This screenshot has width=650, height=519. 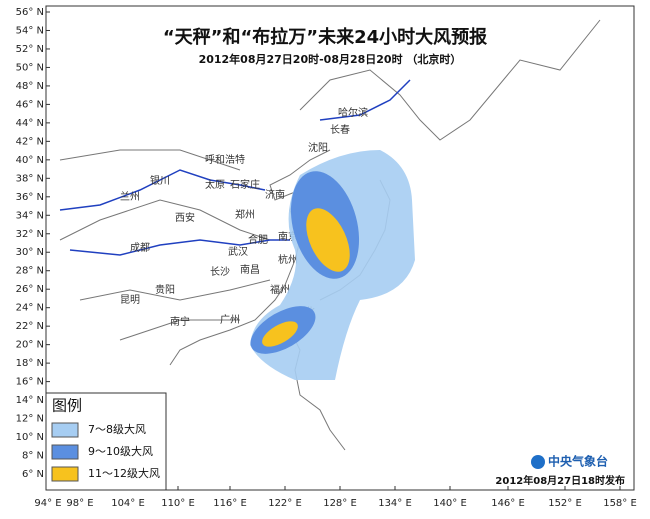 I want to click on legend-items: 7～8级大风 9～10级大风 11～12级大风, so click(x=105, y=452).